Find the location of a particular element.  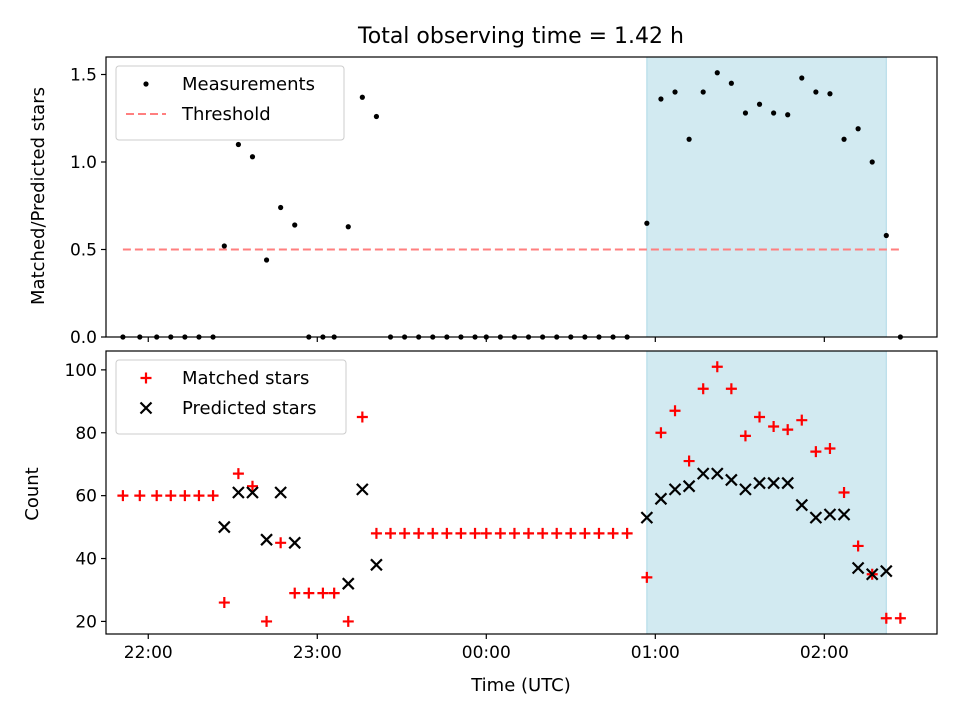

x-tick-label: 02:00 is located at coordinates (824, 653).